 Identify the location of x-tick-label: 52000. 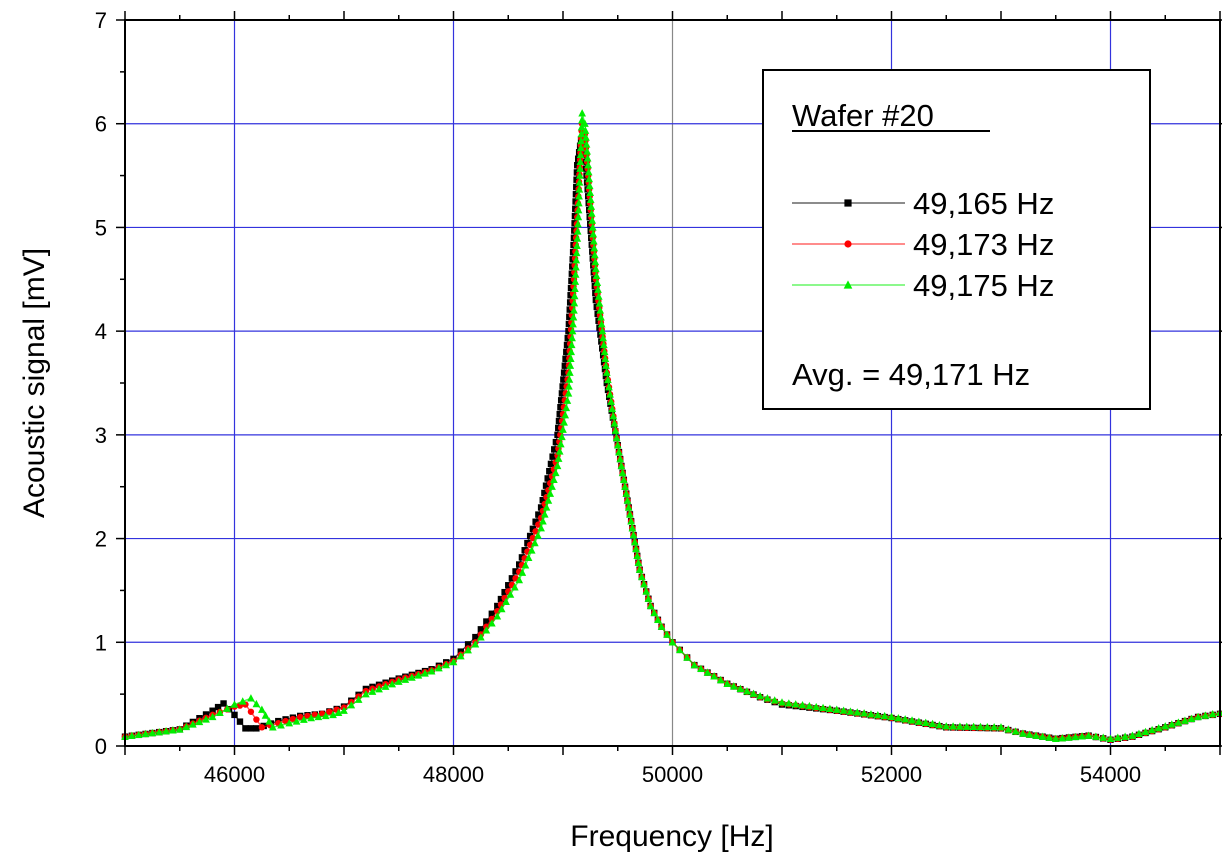
(891, 774).